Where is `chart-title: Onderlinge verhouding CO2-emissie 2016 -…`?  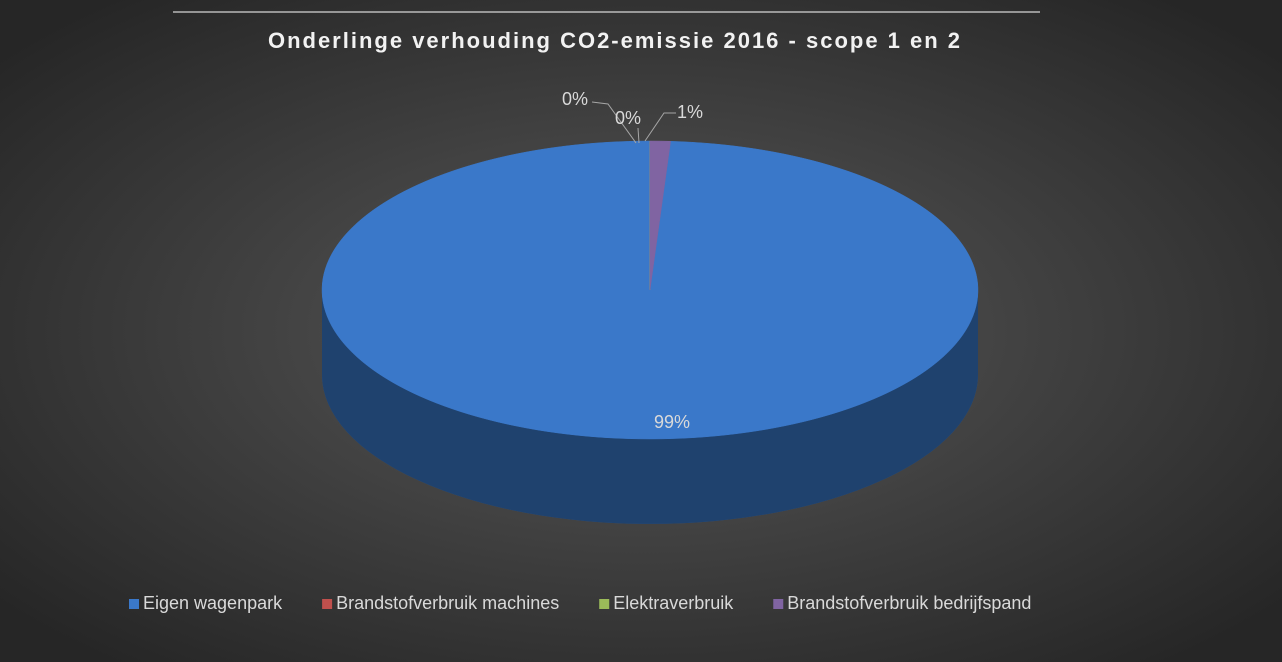 chart-title: Onderlinge verhouding CO2-emissie 2016 -… is located at coordinates (615, 40).